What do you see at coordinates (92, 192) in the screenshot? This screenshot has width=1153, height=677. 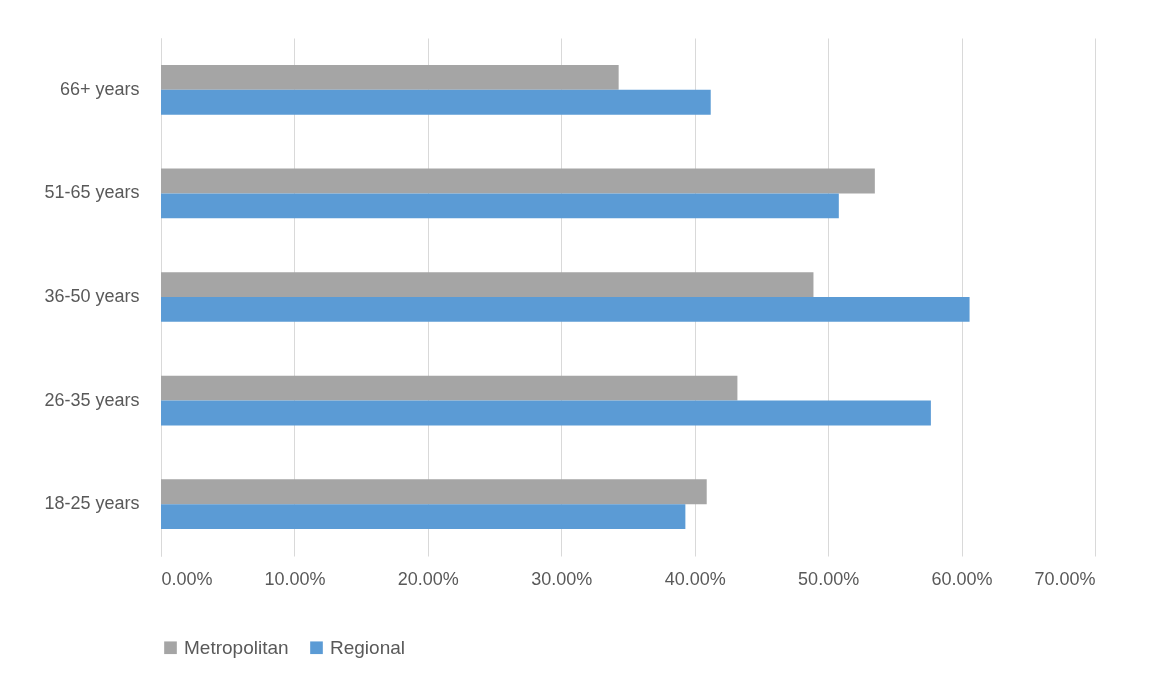 I see `y-tick-label: 51-65 years` at bounding box center [92, 192].